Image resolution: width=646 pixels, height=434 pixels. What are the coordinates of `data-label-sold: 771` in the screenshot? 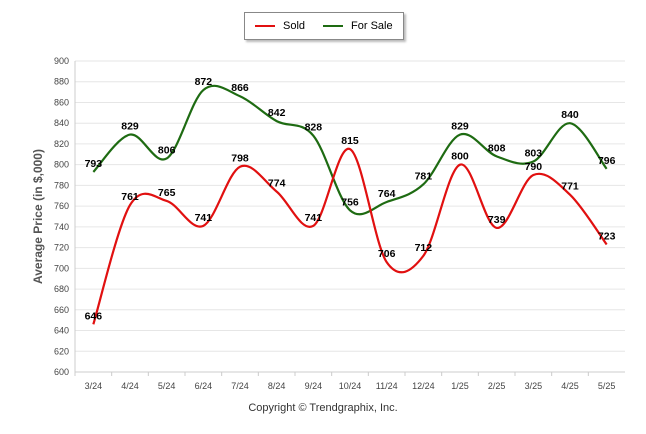 It's located at (570, 187).